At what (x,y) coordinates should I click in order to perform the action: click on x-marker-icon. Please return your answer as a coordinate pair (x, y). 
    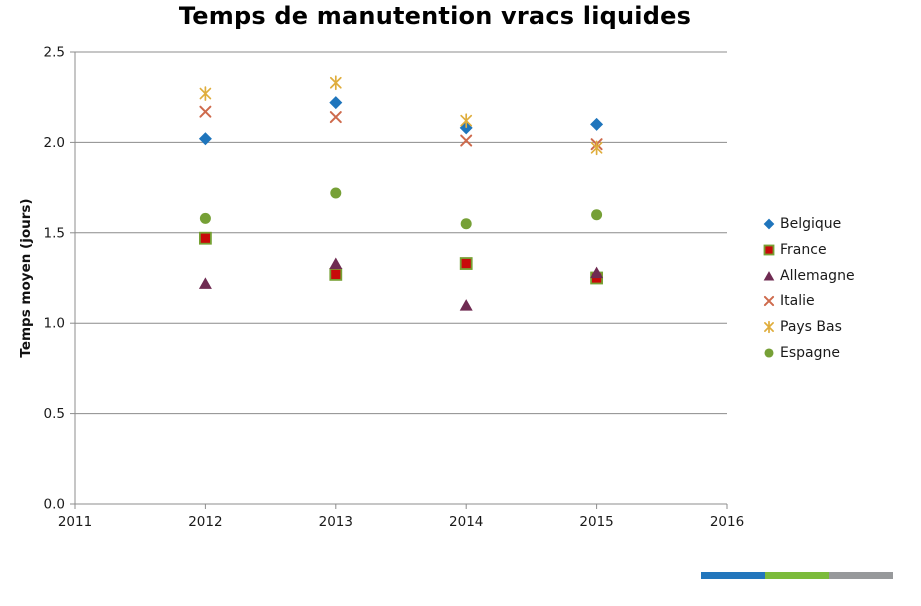
    Looking at the image, I should click on (769, 301).